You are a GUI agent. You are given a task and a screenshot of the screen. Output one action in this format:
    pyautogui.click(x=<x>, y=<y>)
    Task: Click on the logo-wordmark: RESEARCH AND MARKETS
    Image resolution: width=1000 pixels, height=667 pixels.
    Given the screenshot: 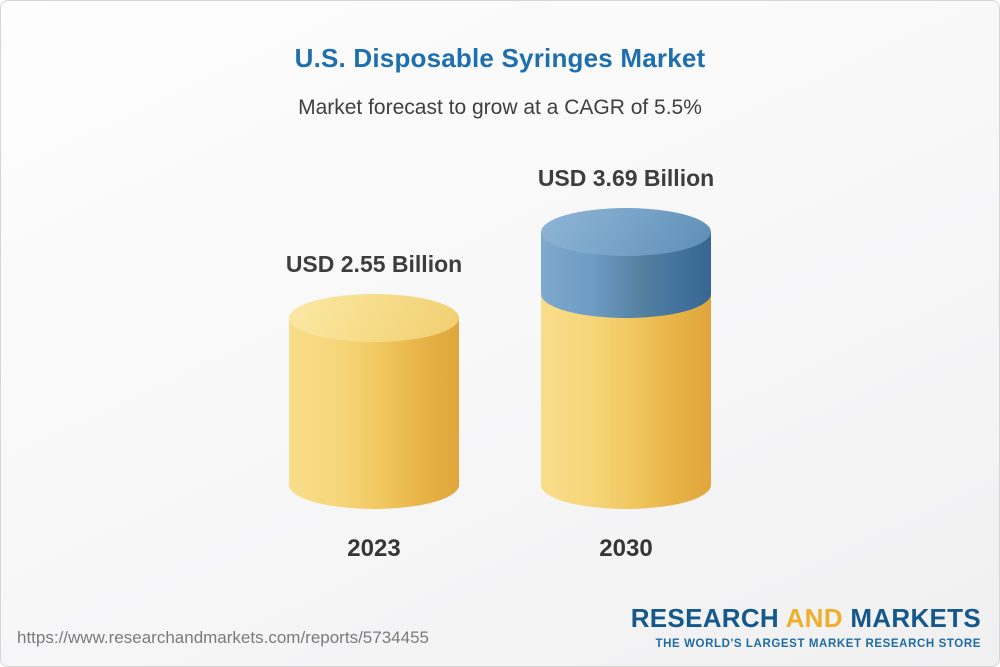 What is the action you would take?
    pyautogui.click(x=806, y=618)
    